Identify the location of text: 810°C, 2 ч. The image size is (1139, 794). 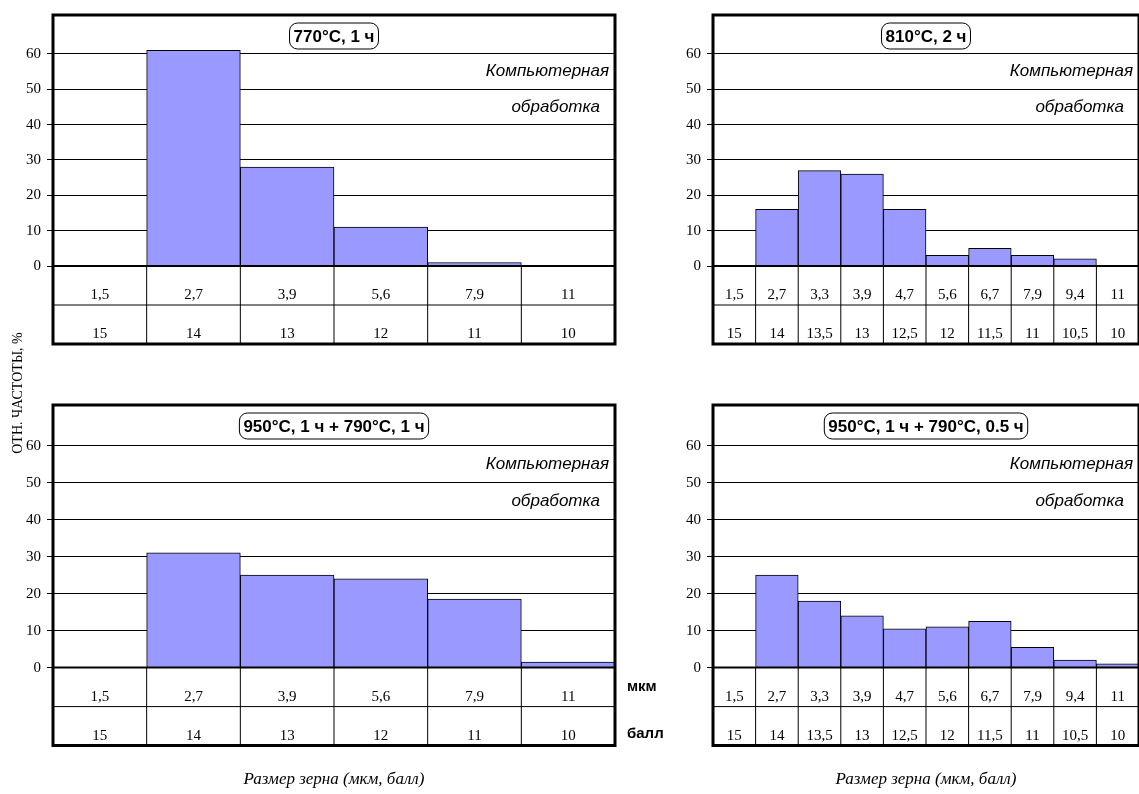
(926, 36).